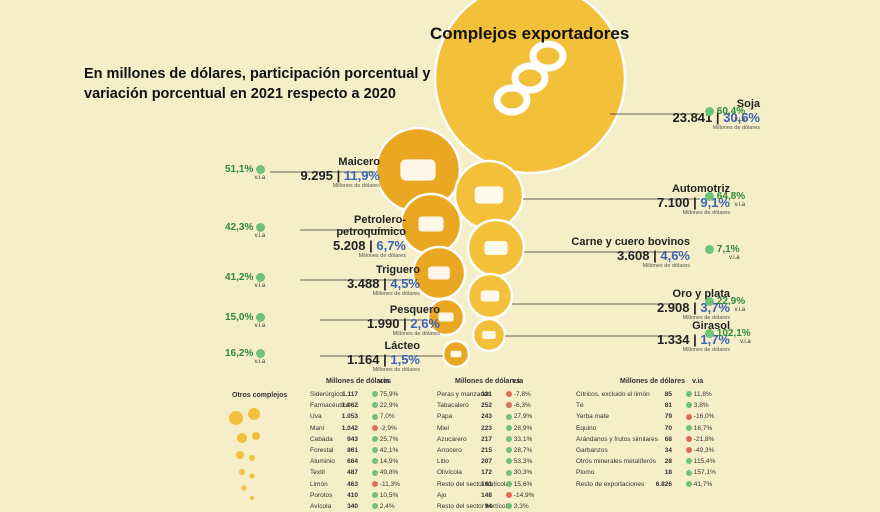  What do you see at coordinates (521, 406) in the screenshot?
I see `variation-text: -6,3%` at bounding box center [521, 406].